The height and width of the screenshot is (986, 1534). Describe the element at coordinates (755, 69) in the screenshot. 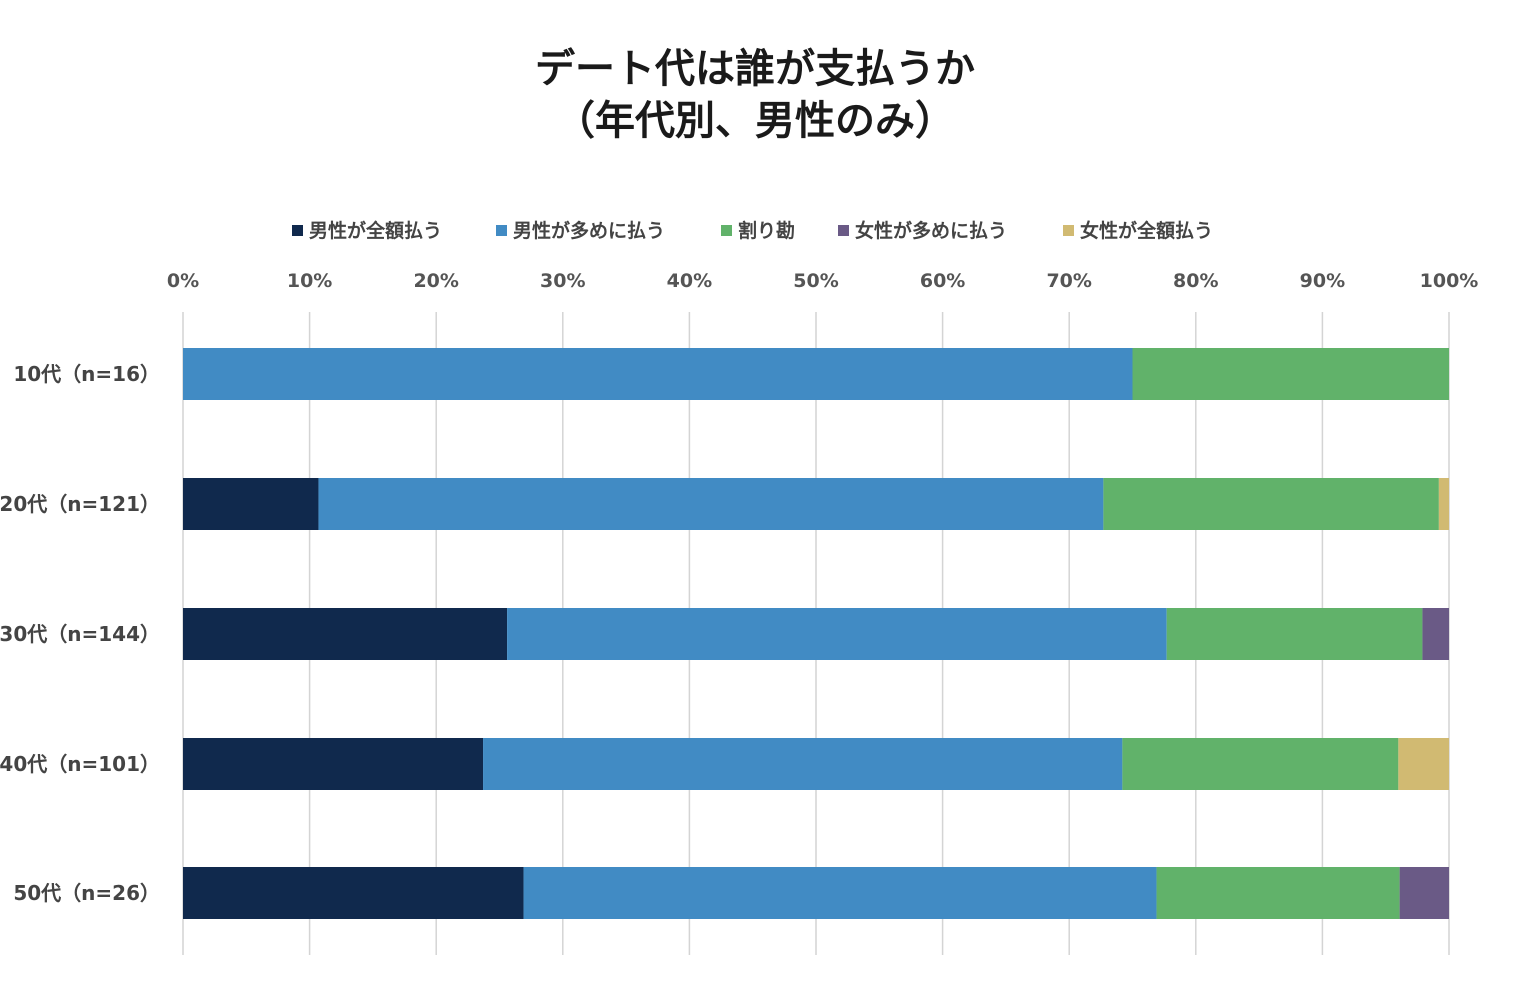

I see `chart-title-line-1: デート代は誰が支払うか` at that location.